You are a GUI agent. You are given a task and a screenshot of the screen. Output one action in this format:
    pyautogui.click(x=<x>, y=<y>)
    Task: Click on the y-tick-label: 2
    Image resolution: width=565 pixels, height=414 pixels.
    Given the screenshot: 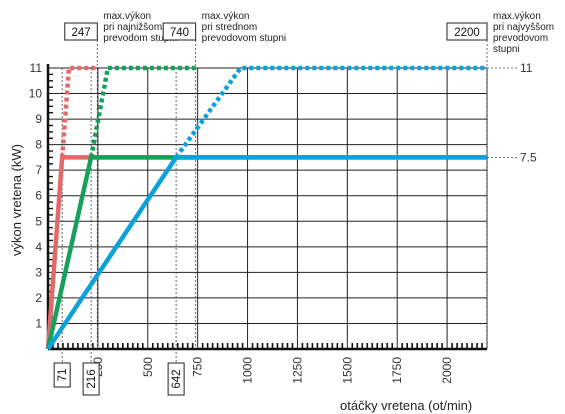 What is the action you would take?
    pyautogui.click(x=38, y=298)
    